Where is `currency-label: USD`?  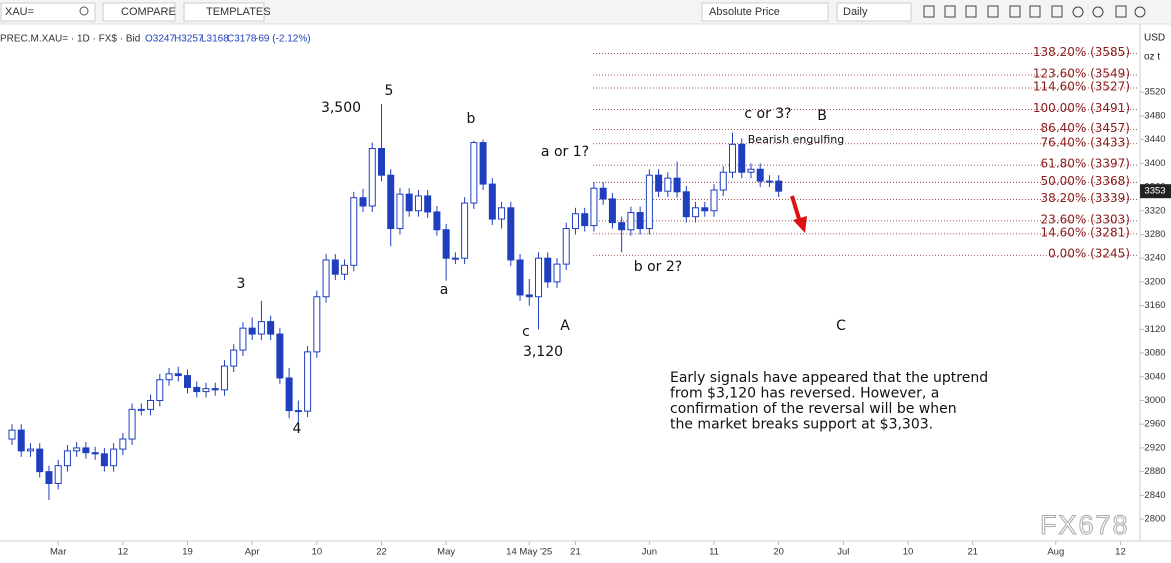
currency-label: USD is located at coordinates (1154, 38).